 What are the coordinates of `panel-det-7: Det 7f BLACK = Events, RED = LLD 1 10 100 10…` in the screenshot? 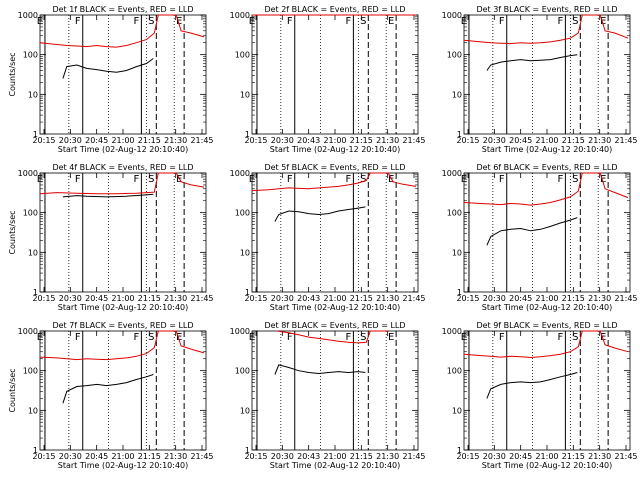 It's located at (111, 395).